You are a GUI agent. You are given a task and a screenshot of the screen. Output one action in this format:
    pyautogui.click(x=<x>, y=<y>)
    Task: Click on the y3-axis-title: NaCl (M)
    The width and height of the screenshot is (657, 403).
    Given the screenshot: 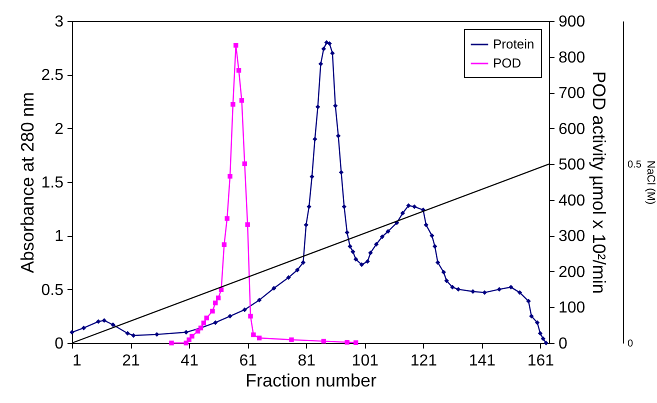 What is the action you would take?
    pyautogui.click(x=650, y=182)
    